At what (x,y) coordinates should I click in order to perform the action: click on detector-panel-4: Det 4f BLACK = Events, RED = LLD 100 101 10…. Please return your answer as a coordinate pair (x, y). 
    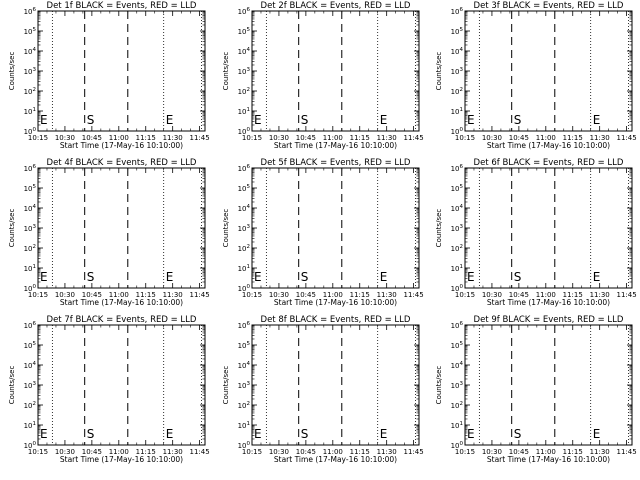
    Looking at the image, I should click on (109, 232).